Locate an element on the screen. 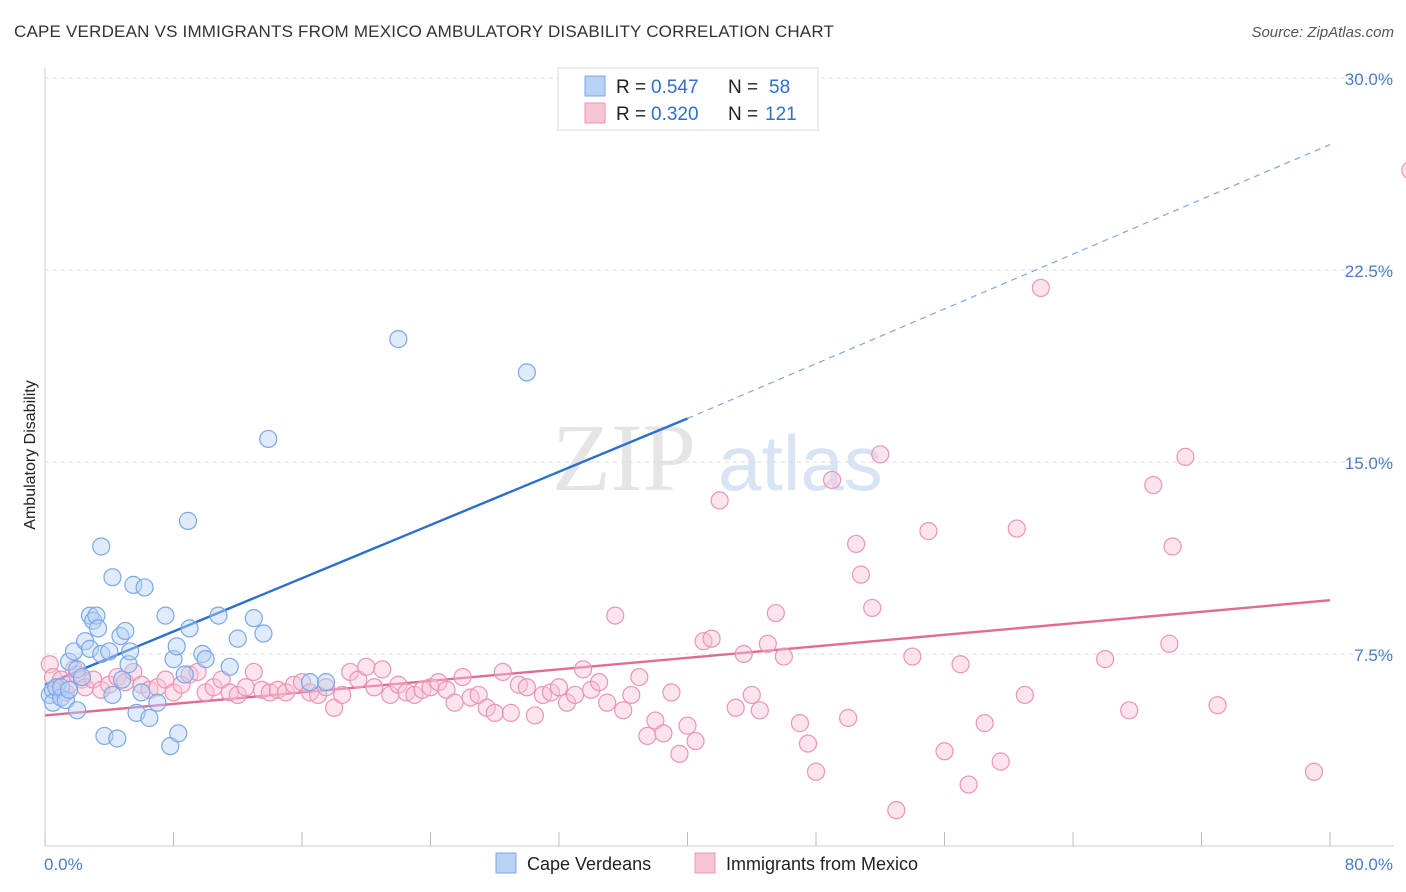 This screenshot has width=1406, height=892. y-tick-label: 7.5% is located at coordinates (1373, 655).